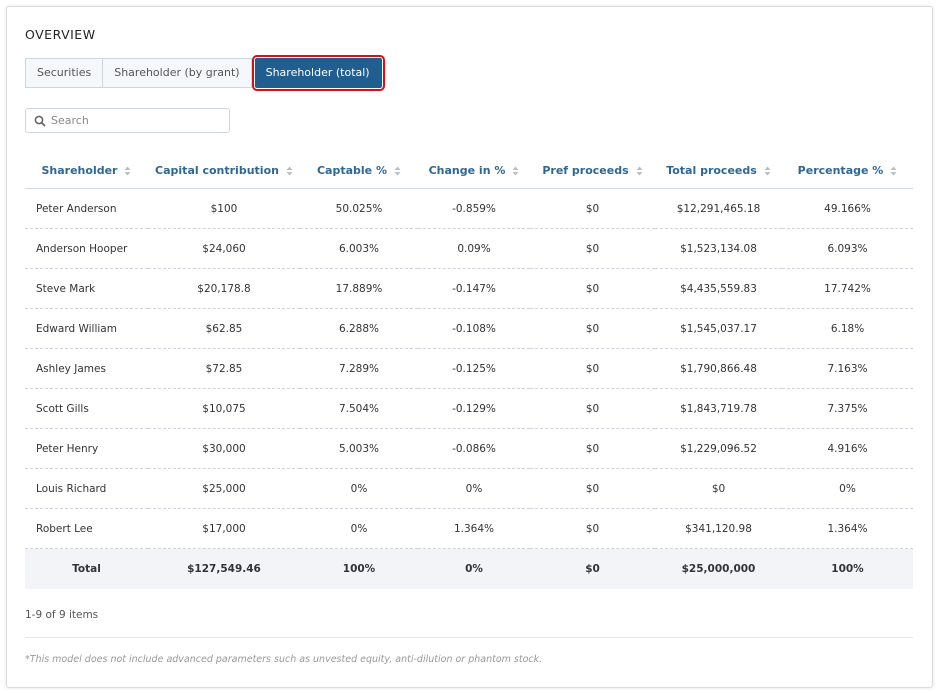 This screenshot has height=694, width=939. I want to click on column-header: Percentage %, so click(847, 170).